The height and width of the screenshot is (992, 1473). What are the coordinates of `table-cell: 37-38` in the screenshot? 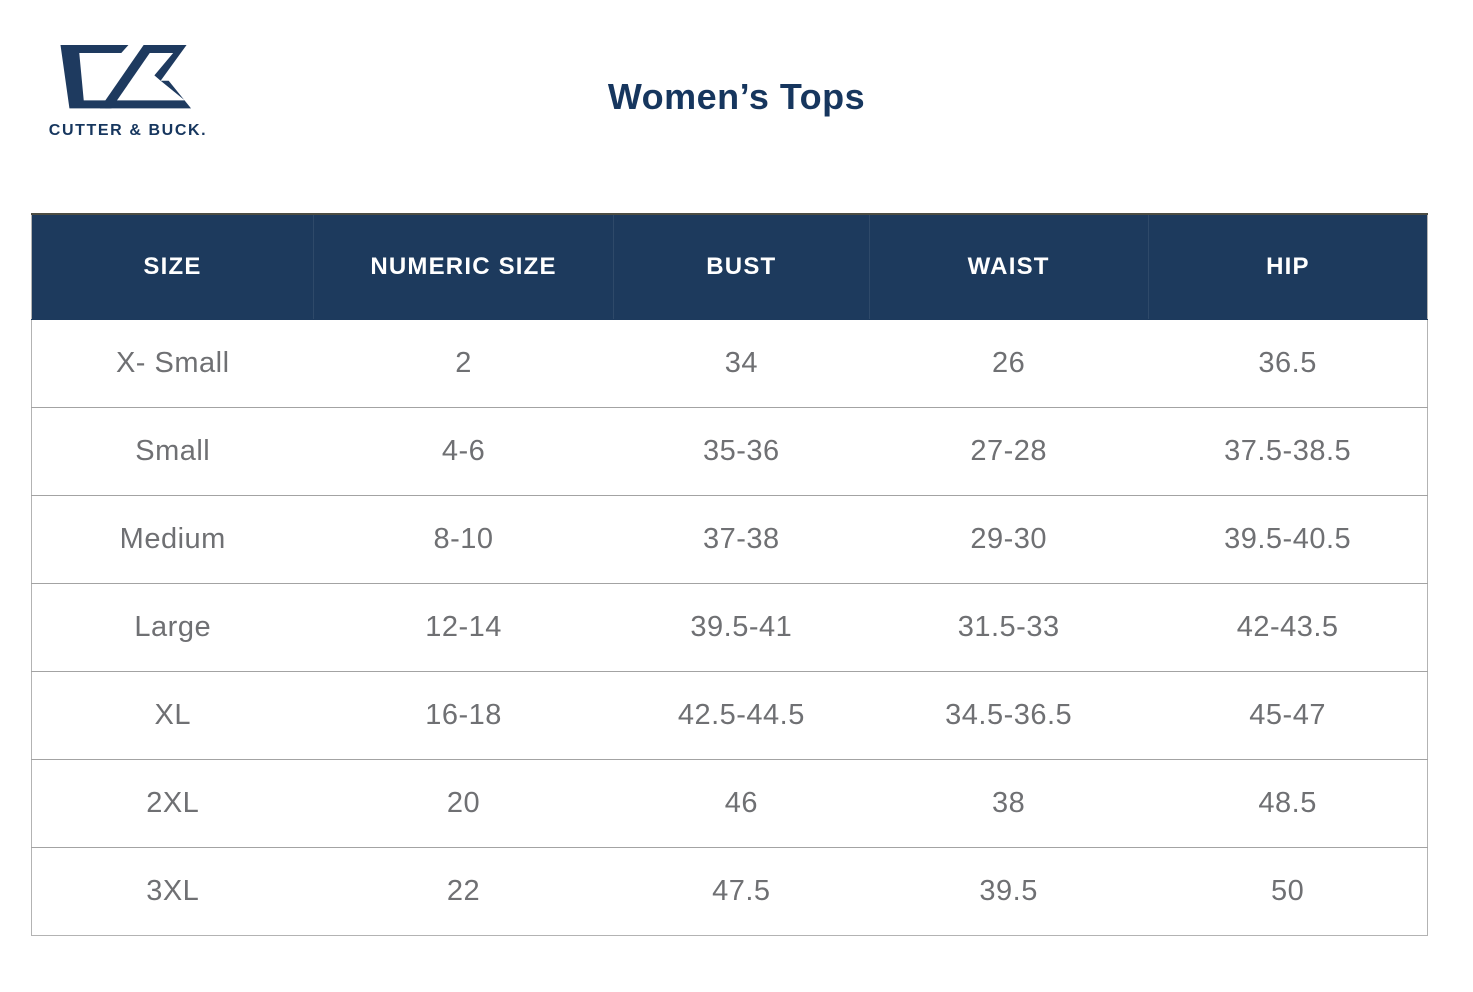 It's located at (741, 539).